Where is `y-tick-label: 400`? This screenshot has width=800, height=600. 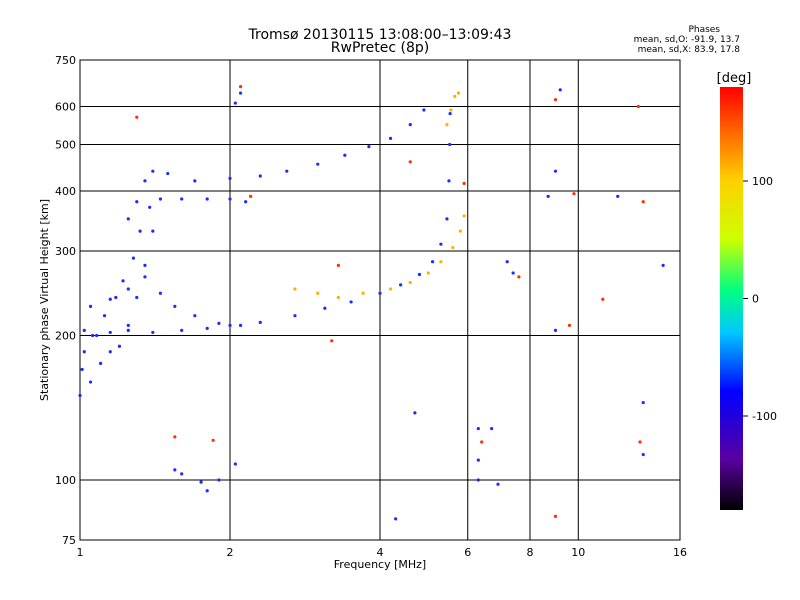
y-tick-label: 400 is located at coordinates (65, 191).